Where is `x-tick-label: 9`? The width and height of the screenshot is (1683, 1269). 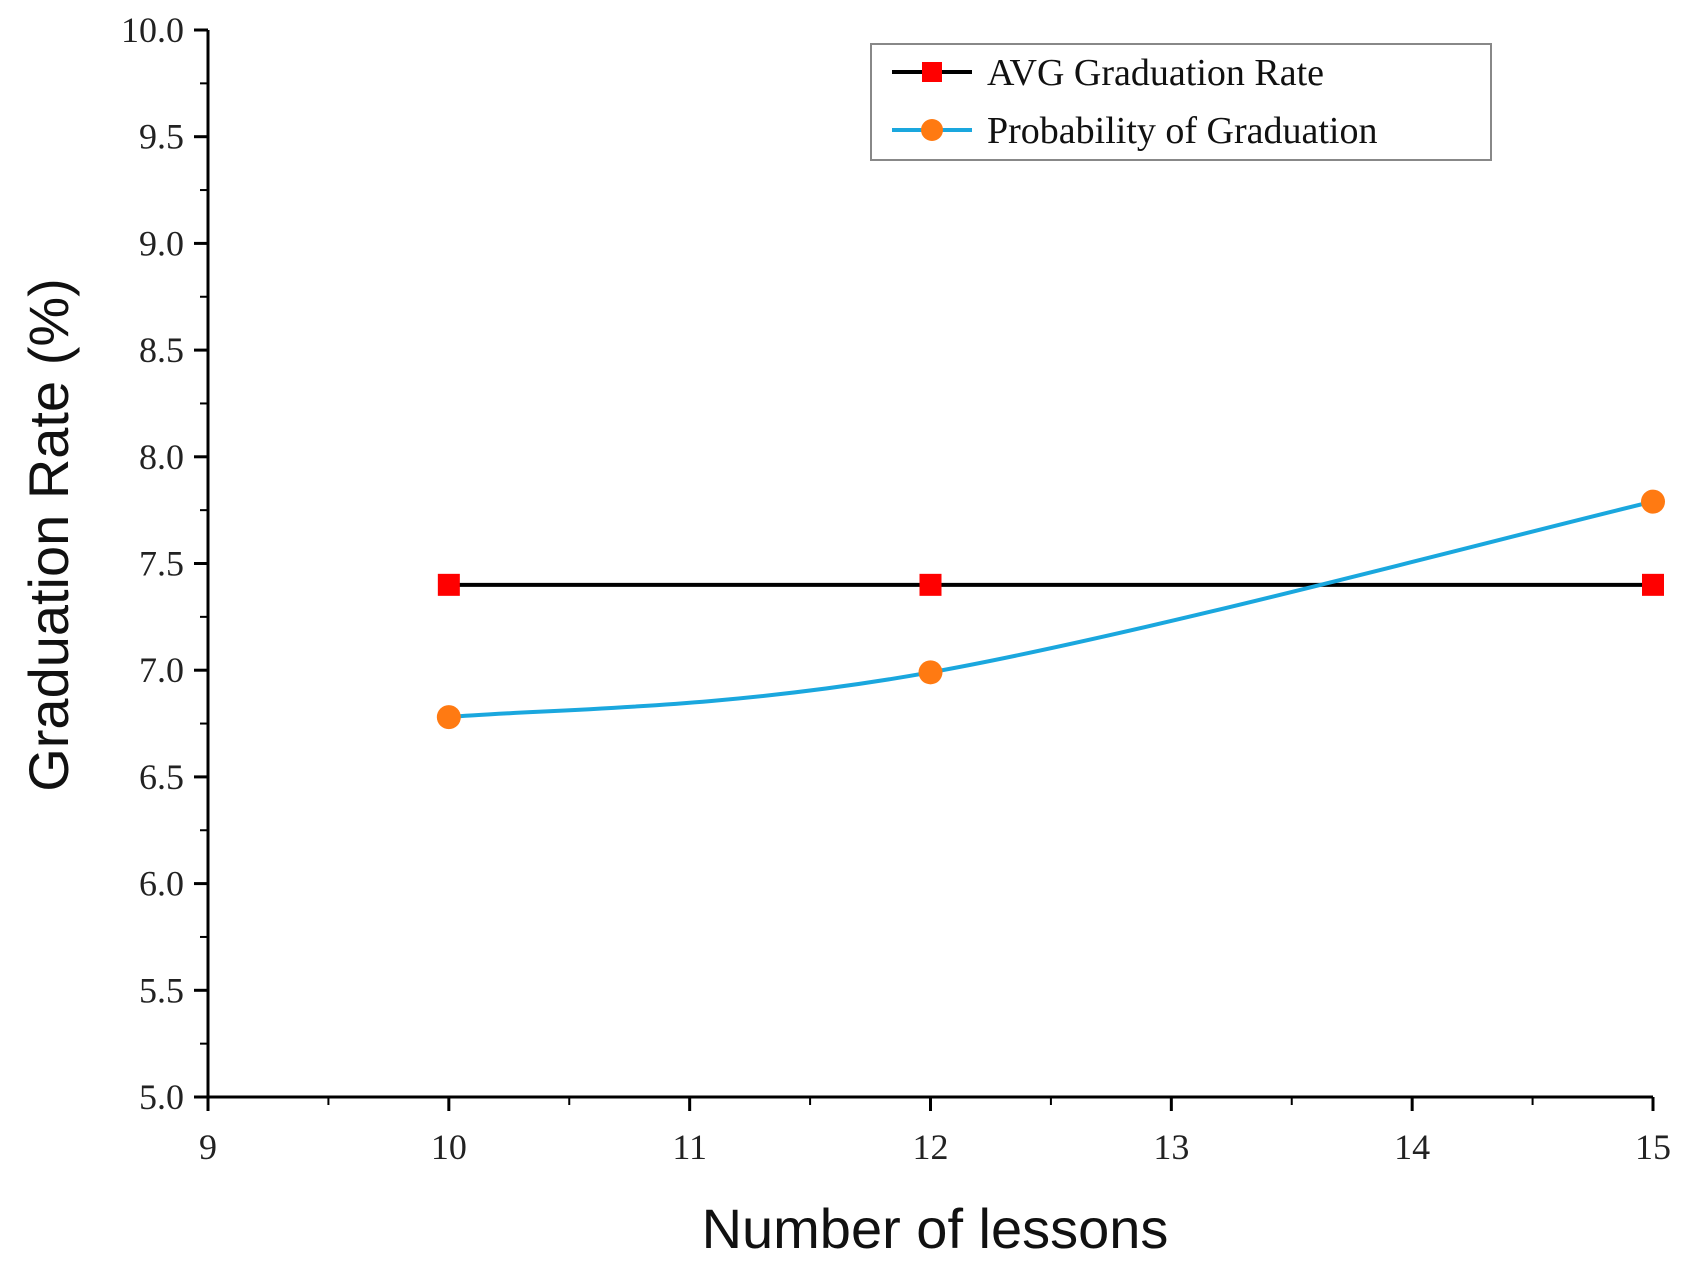 x-tick-label: 9 is located at coordinates (208, 1147).